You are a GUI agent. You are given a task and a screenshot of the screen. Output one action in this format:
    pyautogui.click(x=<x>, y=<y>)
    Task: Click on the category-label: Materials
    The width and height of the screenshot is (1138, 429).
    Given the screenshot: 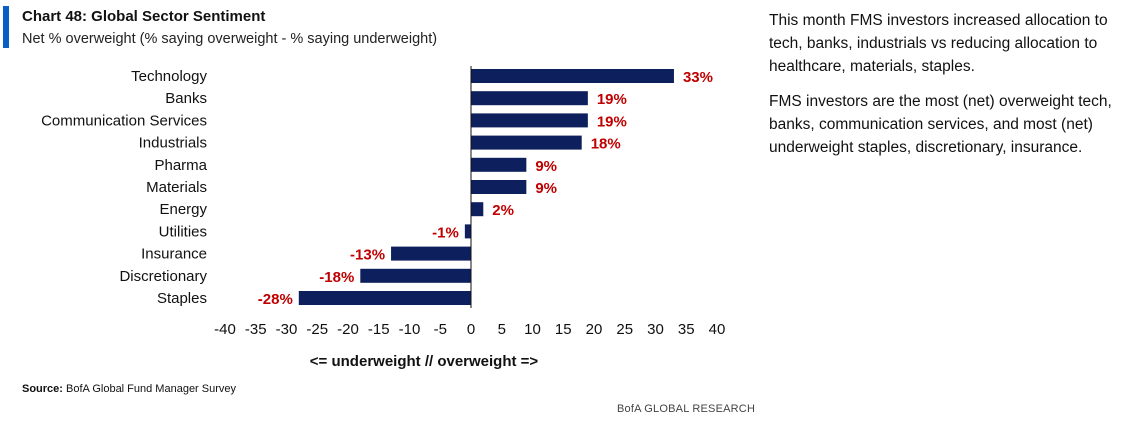 What is the action you would take?
    pyautogui.click(x=176, y=187)
    